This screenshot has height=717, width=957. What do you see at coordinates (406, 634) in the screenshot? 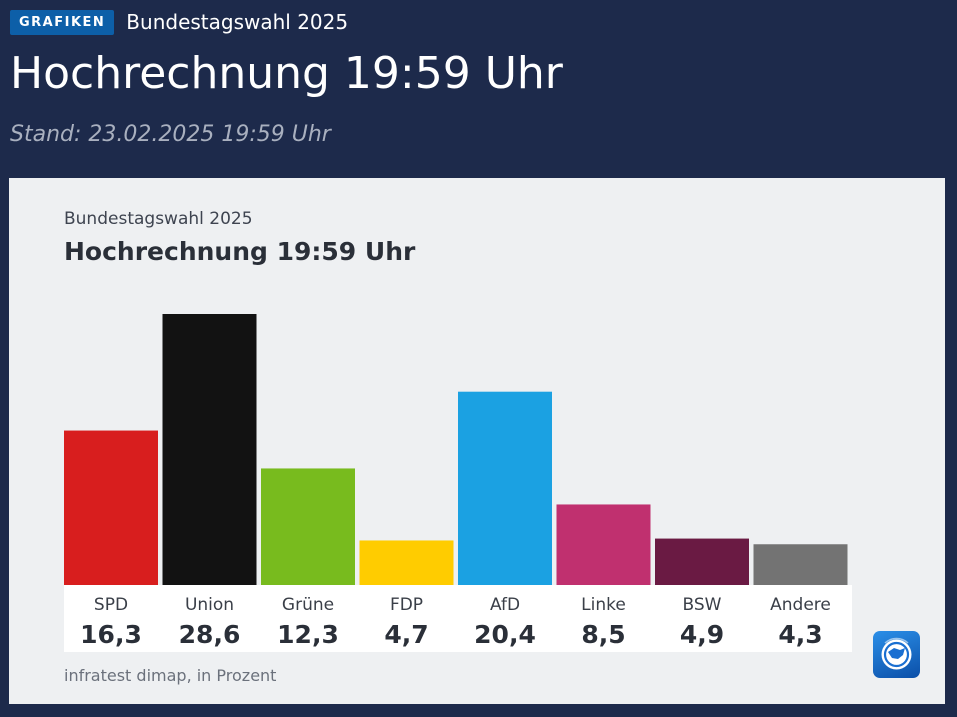
I see `value-label: 4,7` at bounding box center [406, 634].